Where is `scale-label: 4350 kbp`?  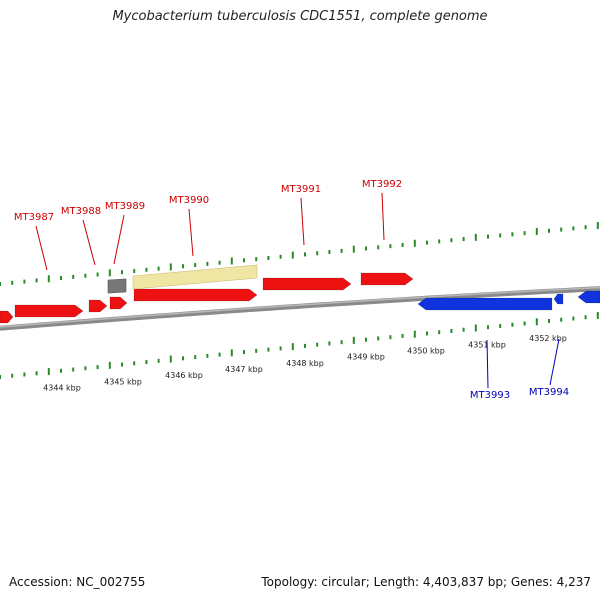 scale-label: 4350 kbp is located at coordinates (426, 351).